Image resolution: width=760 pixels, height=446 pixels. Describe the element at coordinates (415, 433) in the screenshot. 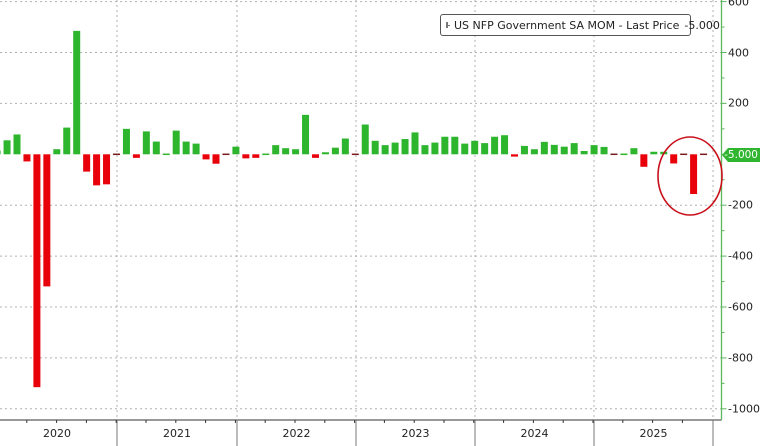

I see `x-year-label: 2023` at that location.